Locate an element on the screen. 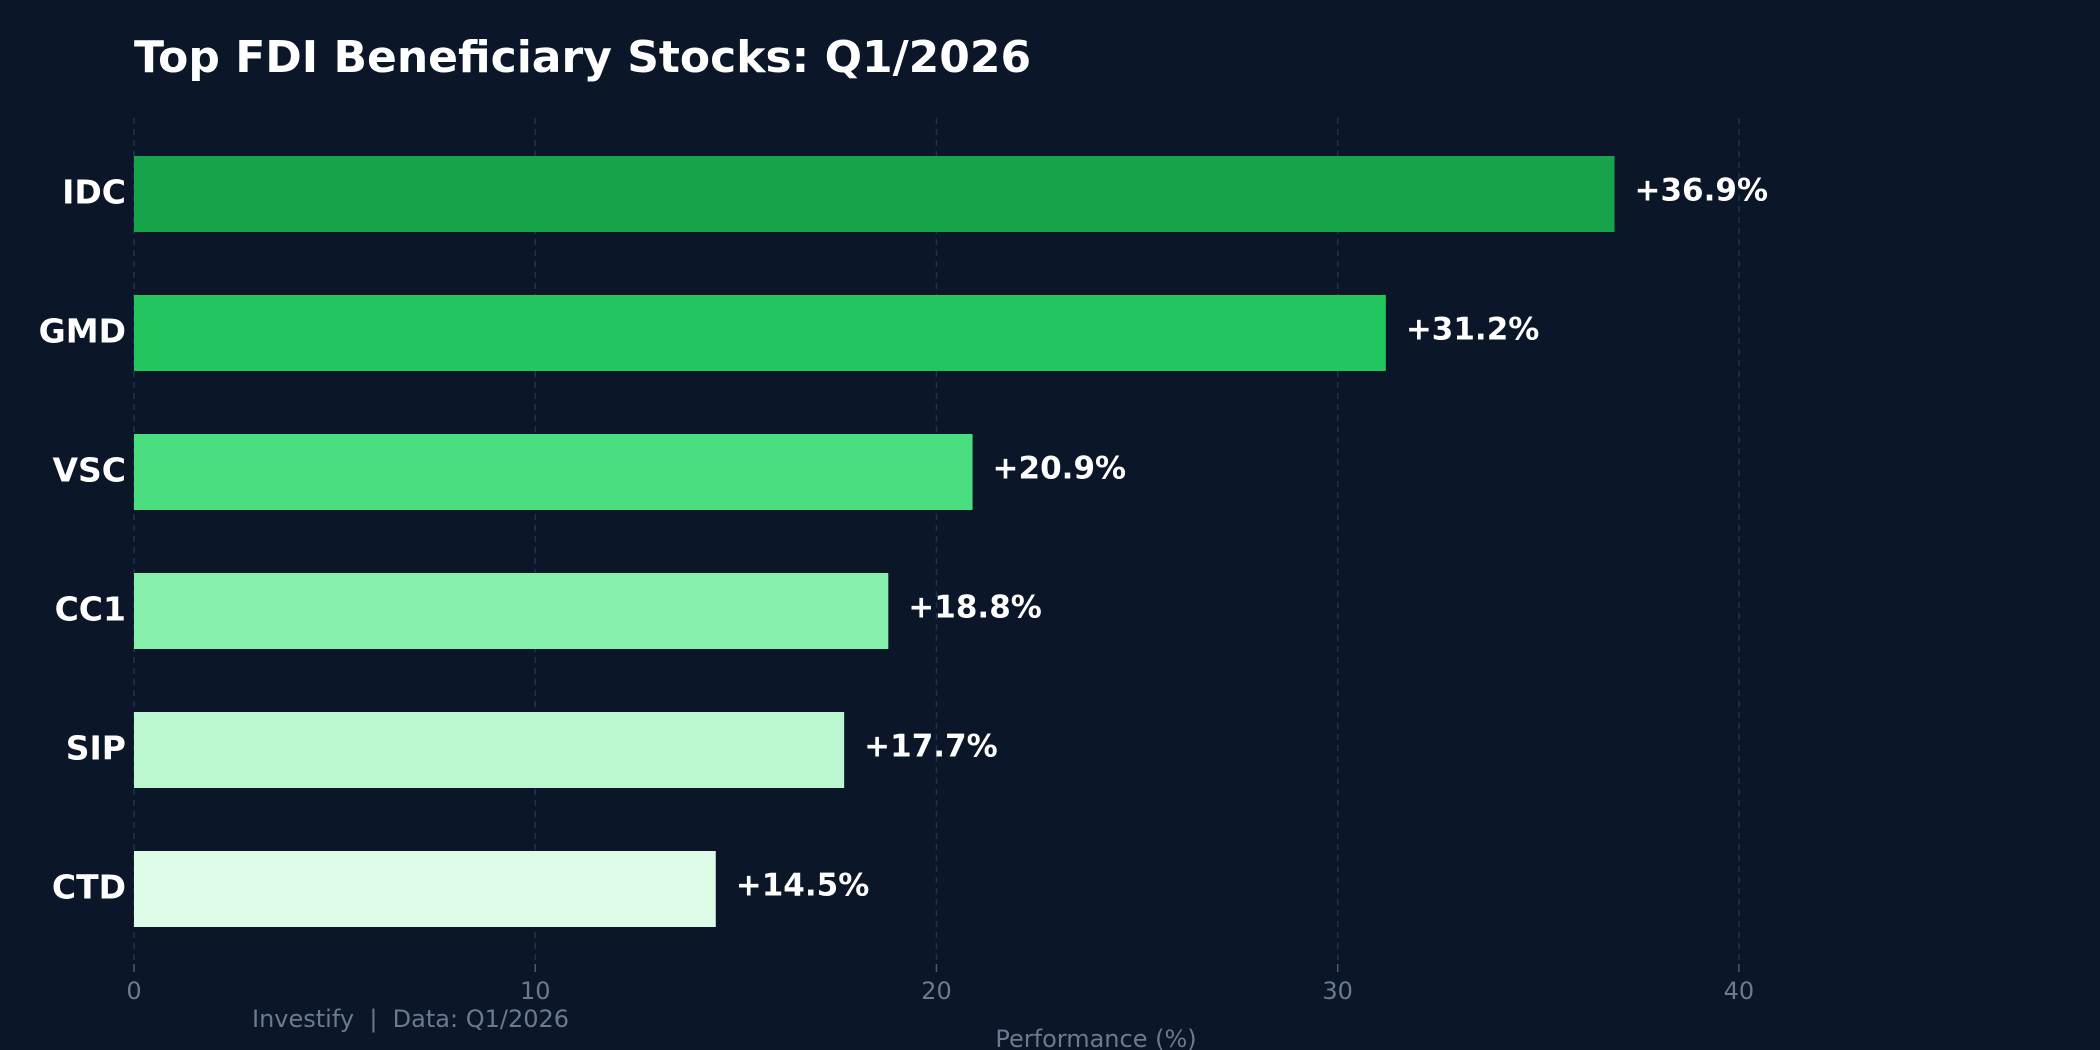 This screenshot has height=1050, width=2100. x-tick-label: 20 is located at coordinates (936, 991).